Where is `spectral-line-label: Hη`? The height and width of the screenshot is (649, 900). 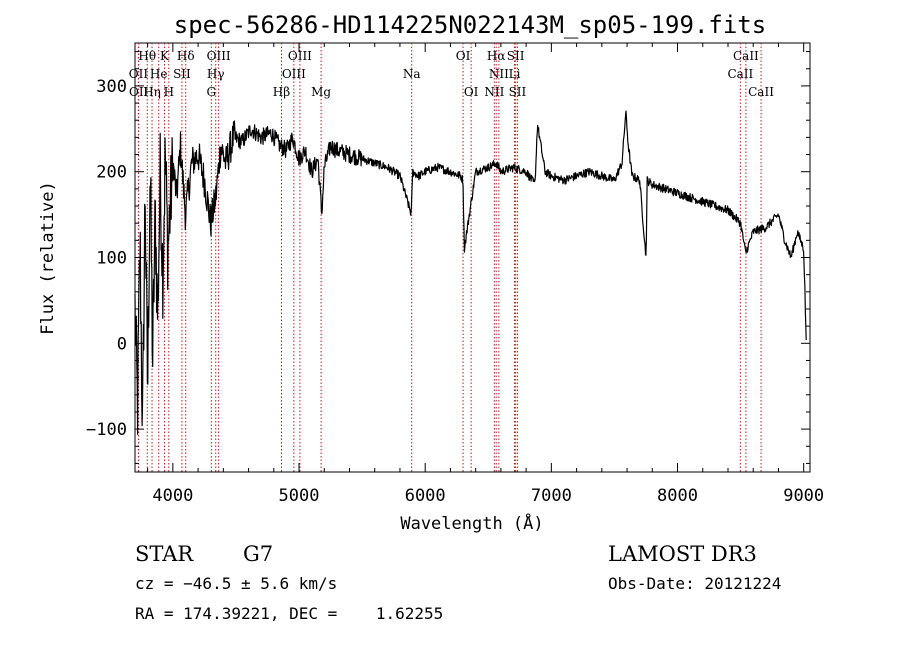 spectral-line-label: Hη is located at coordinates (152, 92).